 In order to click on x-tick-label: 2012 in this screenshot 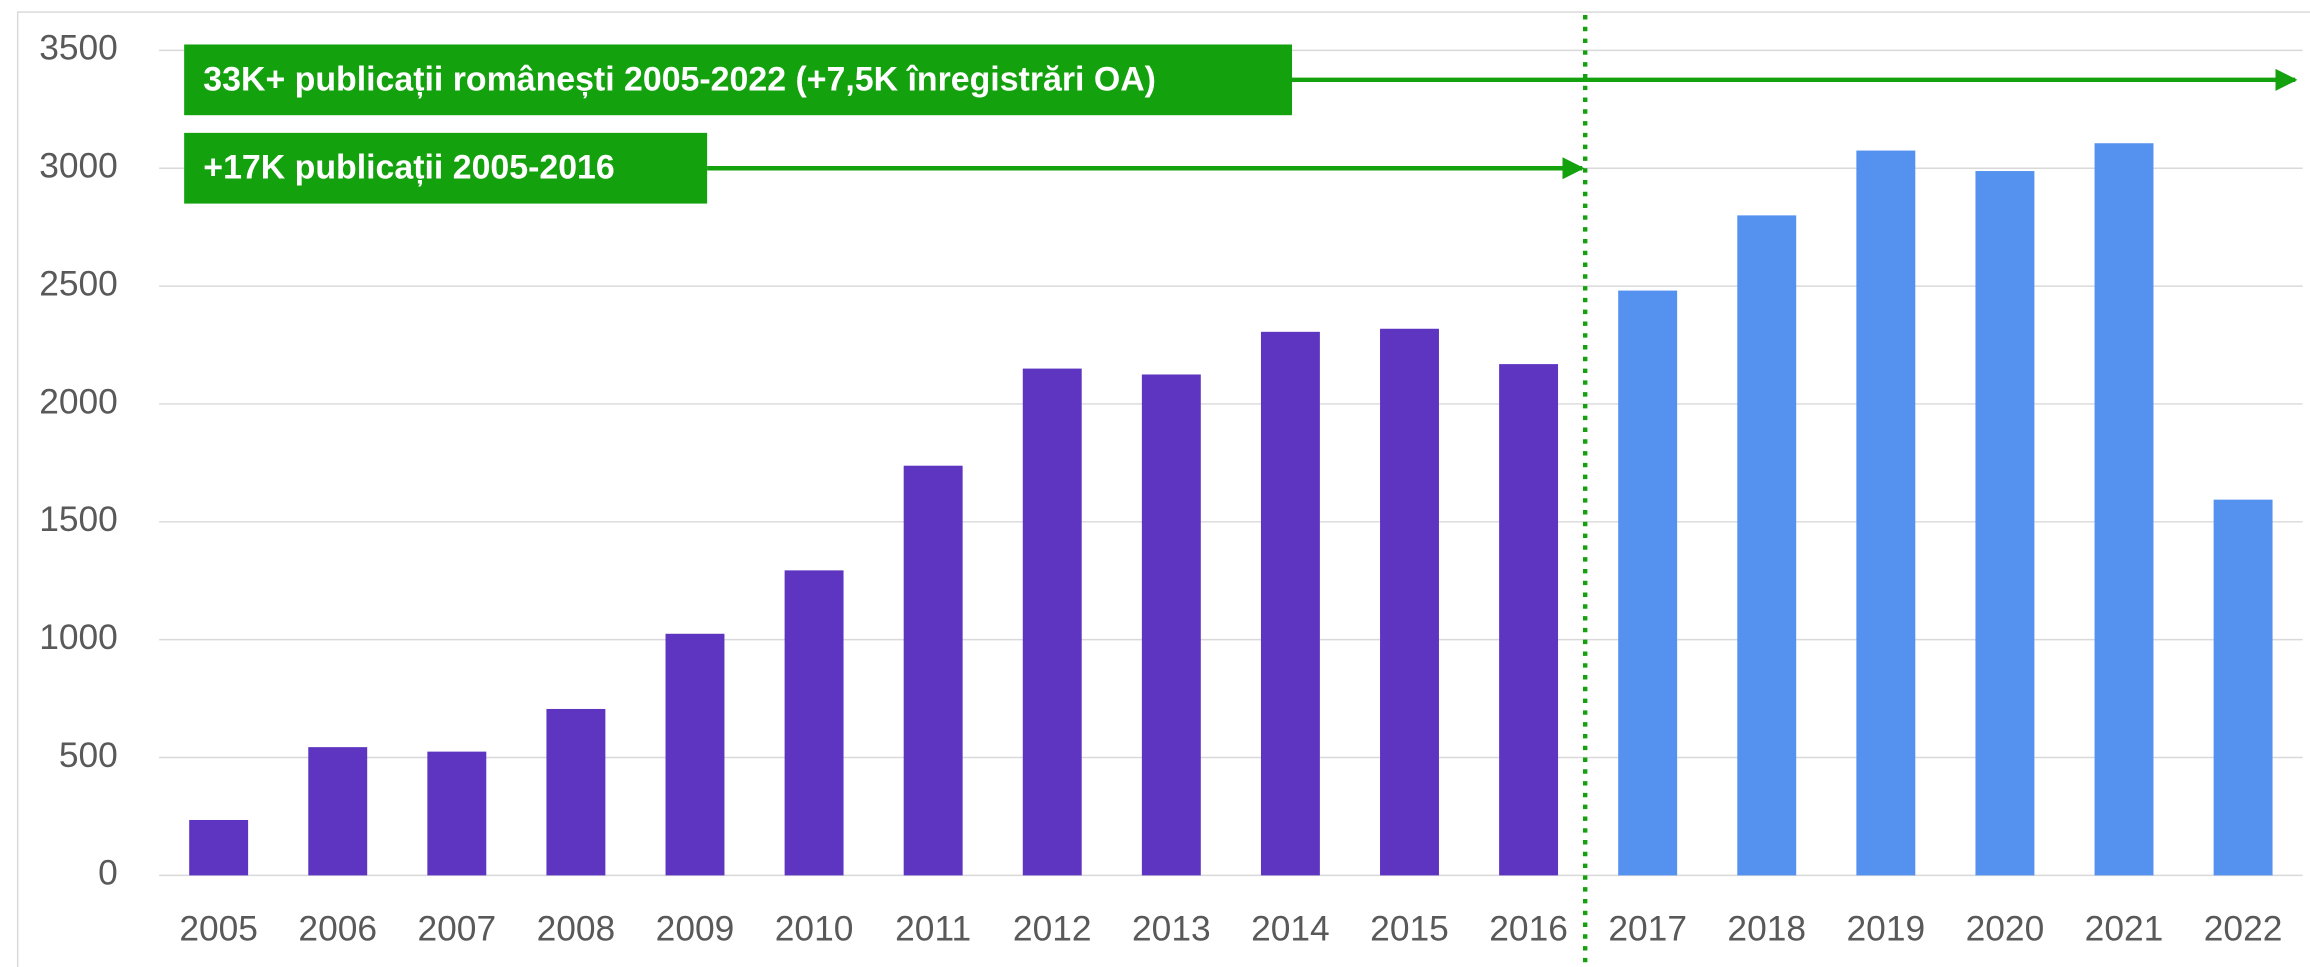, I will do `click(1052, 929)`.